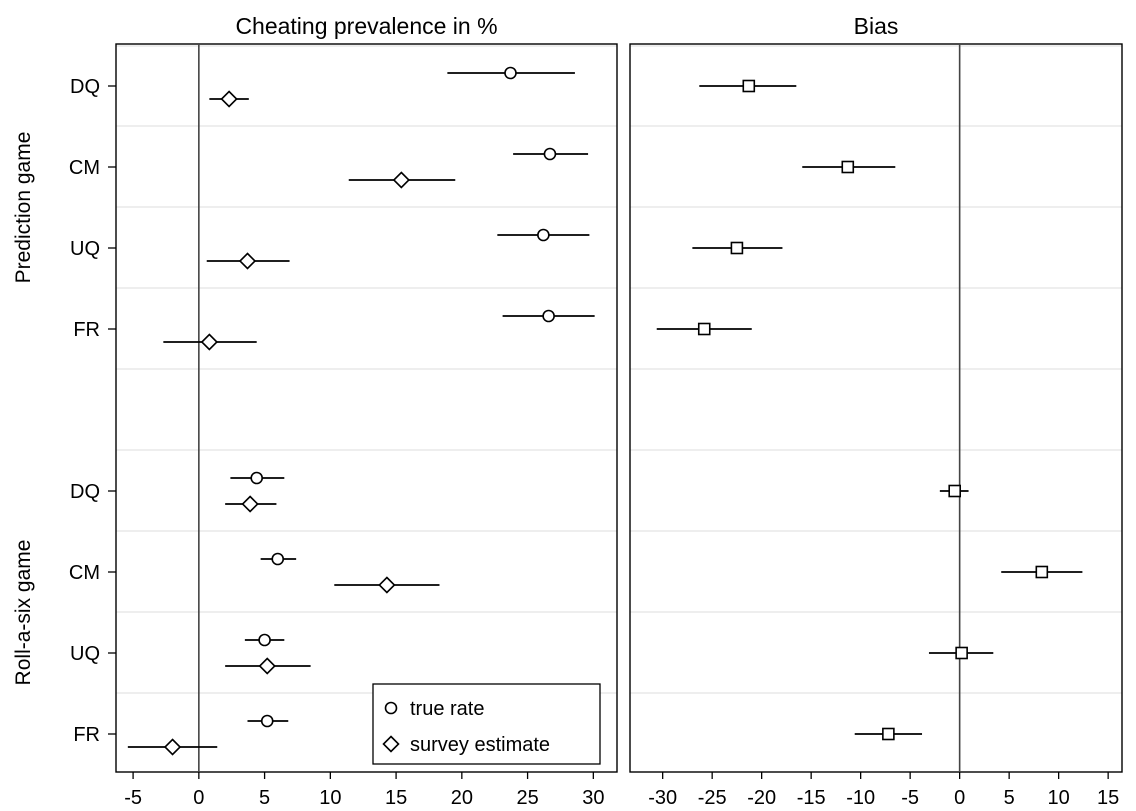 The width and height of the screenshot is (1136, 811). What do you see at coordinates (391, 708) in the screenshot?
I see `legend-circle-marker` at bounding box center [391, 708].